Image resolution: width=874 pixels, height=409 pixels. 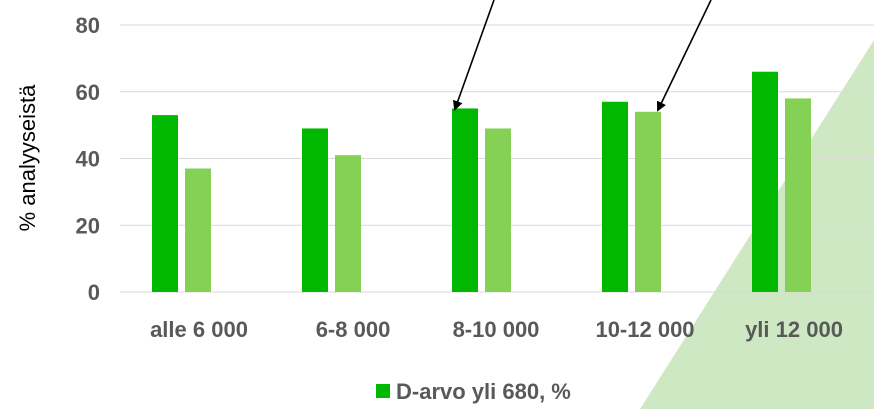 I want to click on x-category-label: 6-8 000, so click(x=353, y=329).